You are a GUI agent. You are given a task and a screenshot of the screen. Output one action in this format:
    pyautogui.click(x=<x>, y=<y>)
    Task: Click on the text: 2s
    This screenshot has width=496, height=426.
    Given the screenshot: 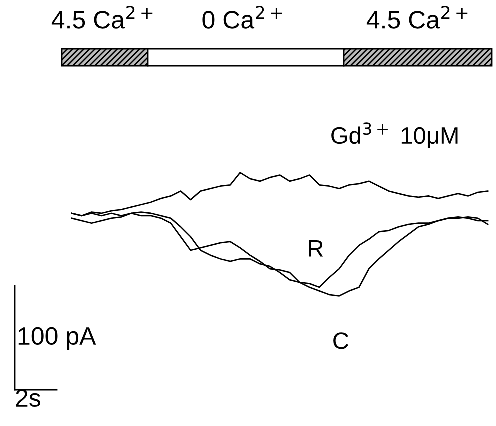 What is the action you would take?
    pyautogui.click(x=28, y=398)
    